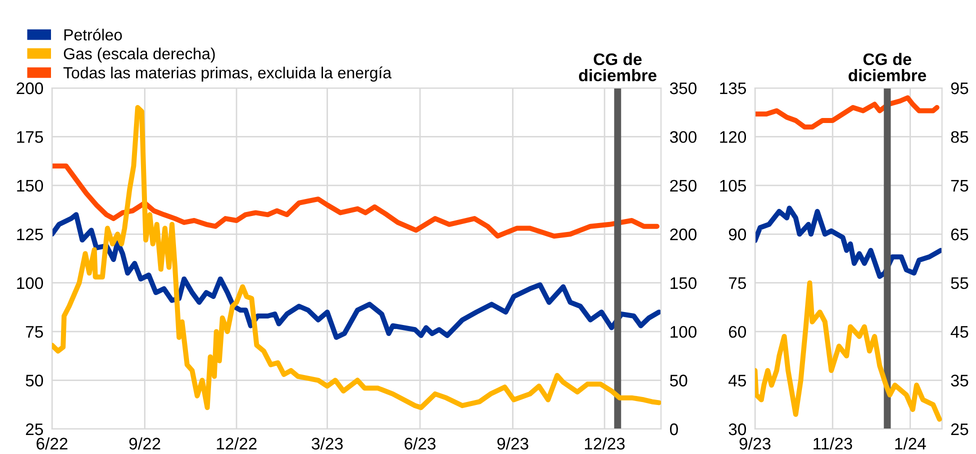 The height and width of the screenshot is (454, 976). Describe the element at coordinates (30, 88) in the screenshot. I see `y-tick-label: 200` at that location.